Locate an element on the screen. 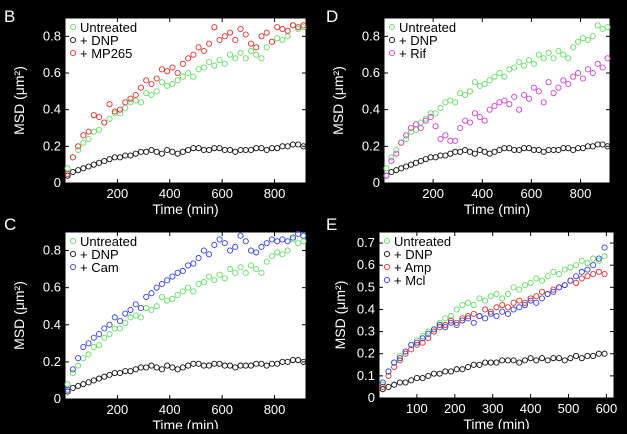 This screenshot has height=434, width=627. y-tick-label: 0.1 is located at coordinates (366, 375).